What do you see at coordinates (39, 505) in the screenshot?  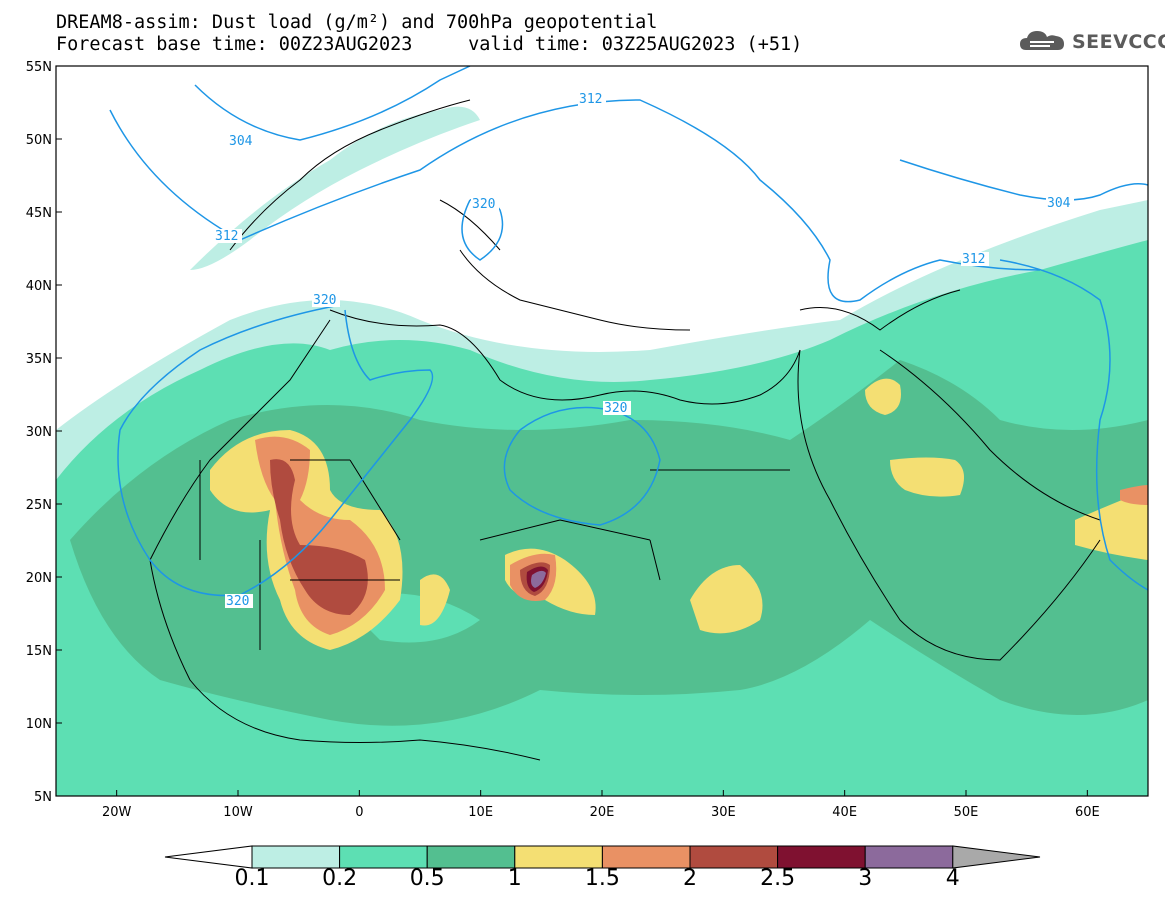 I see `lat-tick-label: 25N` at bounding box center [39, 505].